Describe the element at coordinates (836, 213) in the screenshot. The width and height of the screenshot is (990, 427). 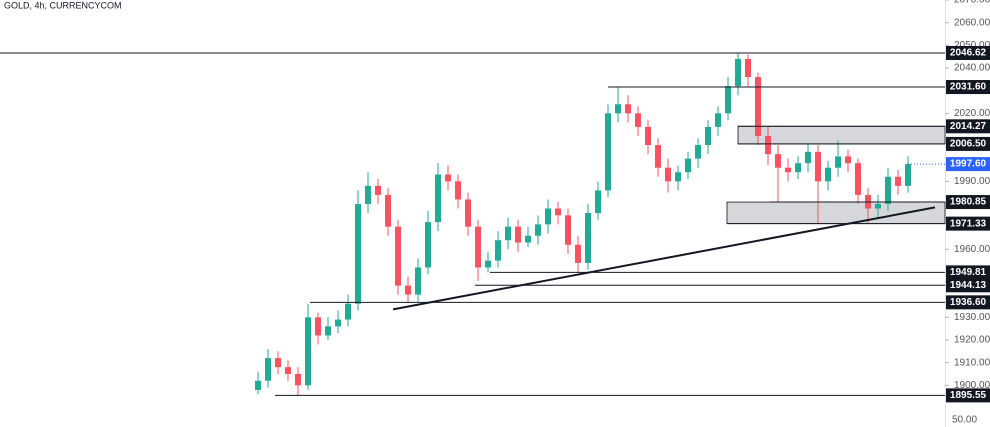
I see `zone` at that location.